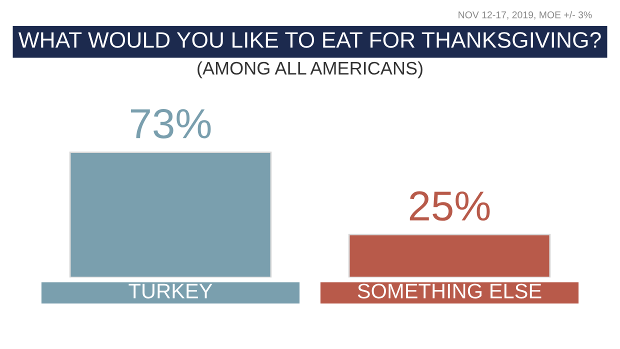 This screenshot has width=620, height=349. Describe the element at coordinates (170, 291) in the screenshot. I see `x-tick-label: TURKEY` at that location.